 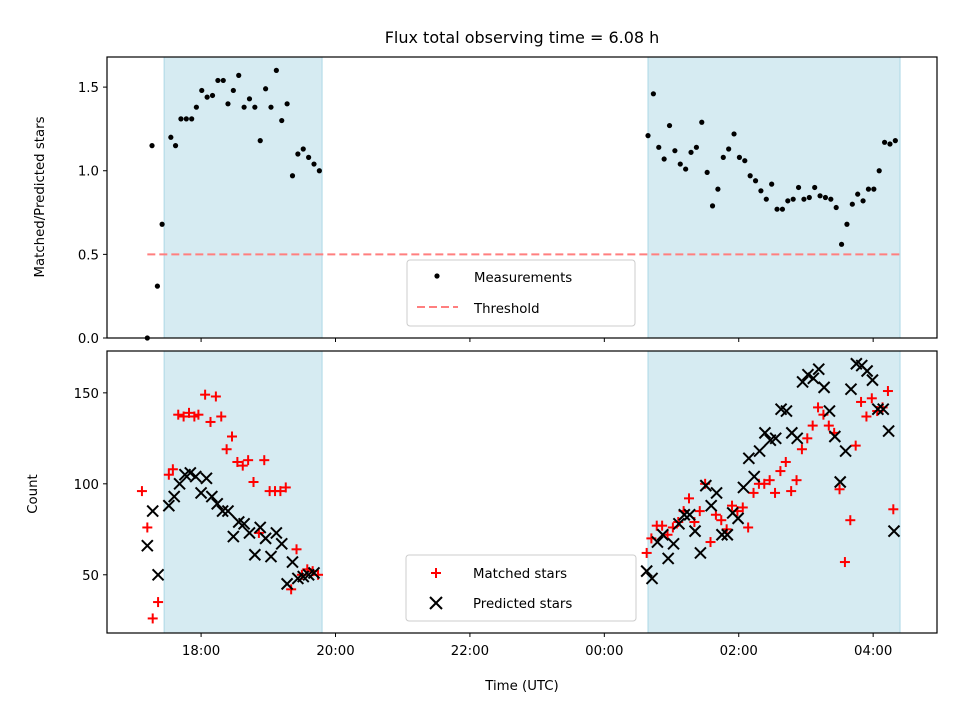 What do you see at coordinates (88, 339) in the screenshot?
I see `y-tick-label: 0.0` at bounding box center [88, 339].